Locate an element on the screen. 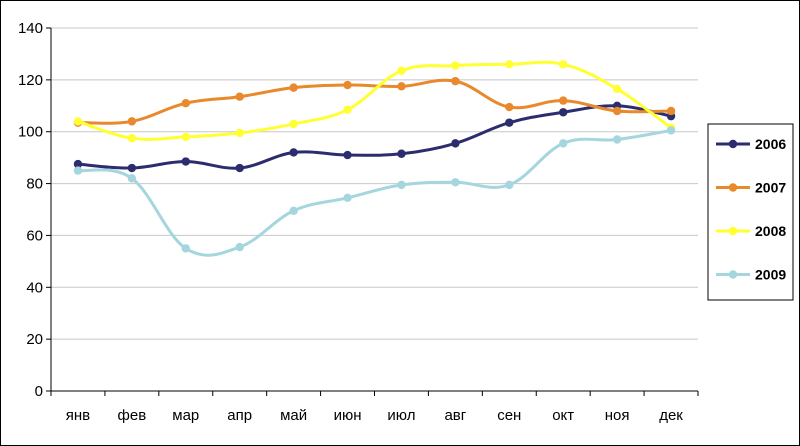 The width and height of the screenshot is (800, 446). y-tick-label: 40 is located at coordinates (34, 287).